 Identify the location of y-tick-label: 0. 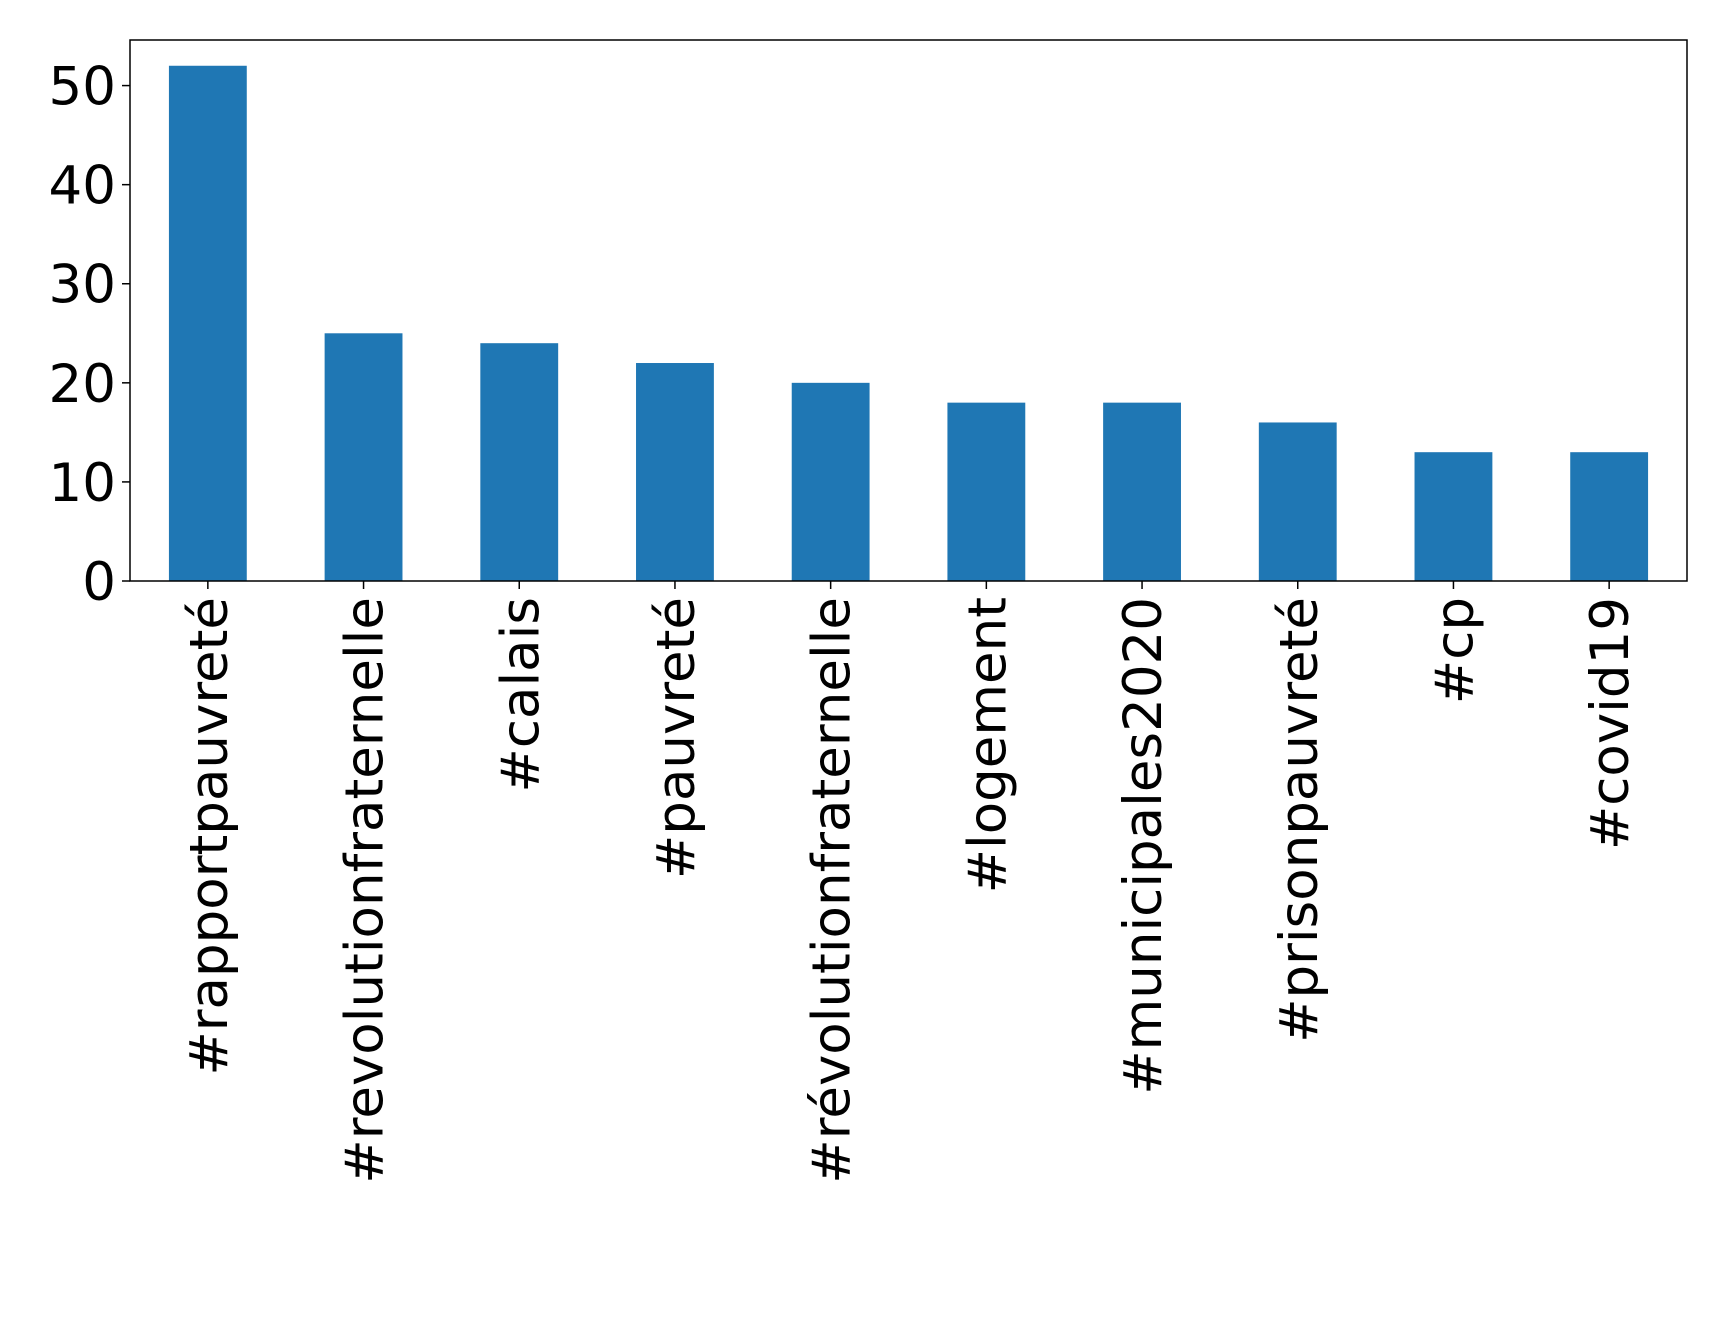
(99, 582).